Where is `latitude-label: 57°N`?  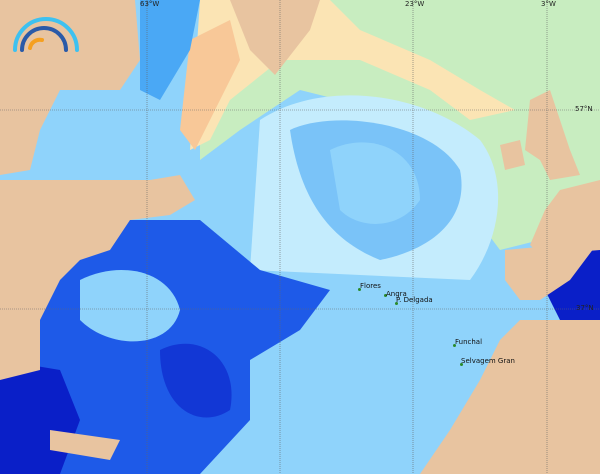
latitude-label: 57°N is located at coordinates (584, 109).